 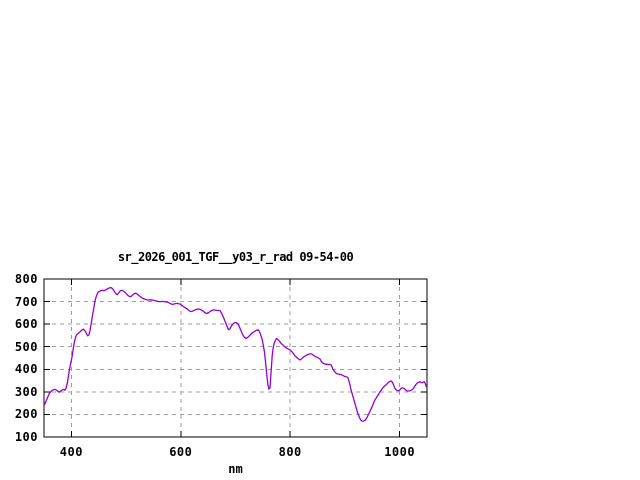 What do you see at coordinates (26, 391) in the screenshot?
I see `y-tick-label: 300` at bounding box center [26, 391].